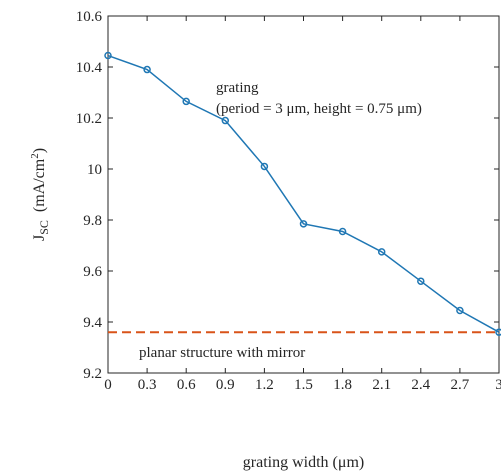  Describe the element at coordinates (381, 385) in the screenshot. I see `x-tick-label: 2.1` at that location.